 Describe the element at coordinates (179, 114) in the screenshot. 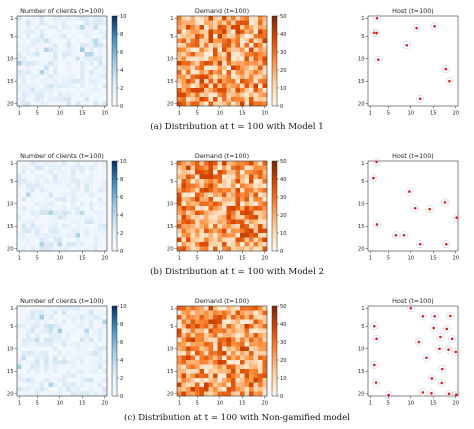

I see `demand-heatmap-row1-xtick-label: 1` at that location.